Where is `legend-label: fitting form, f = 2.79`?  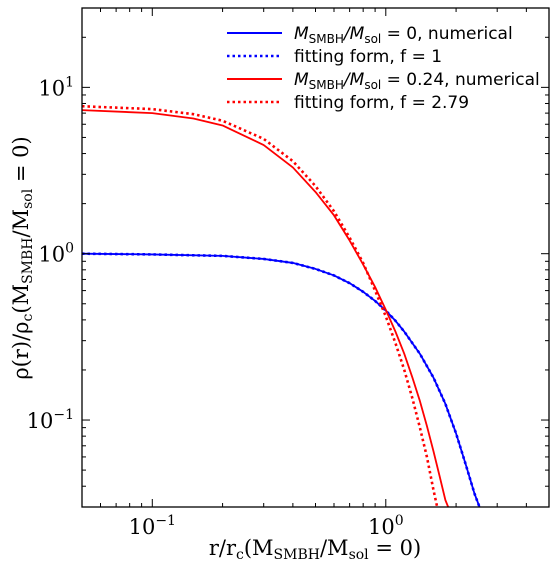
legend-label: fitting form, f = 2.79 is located at coordinates (381, 103).